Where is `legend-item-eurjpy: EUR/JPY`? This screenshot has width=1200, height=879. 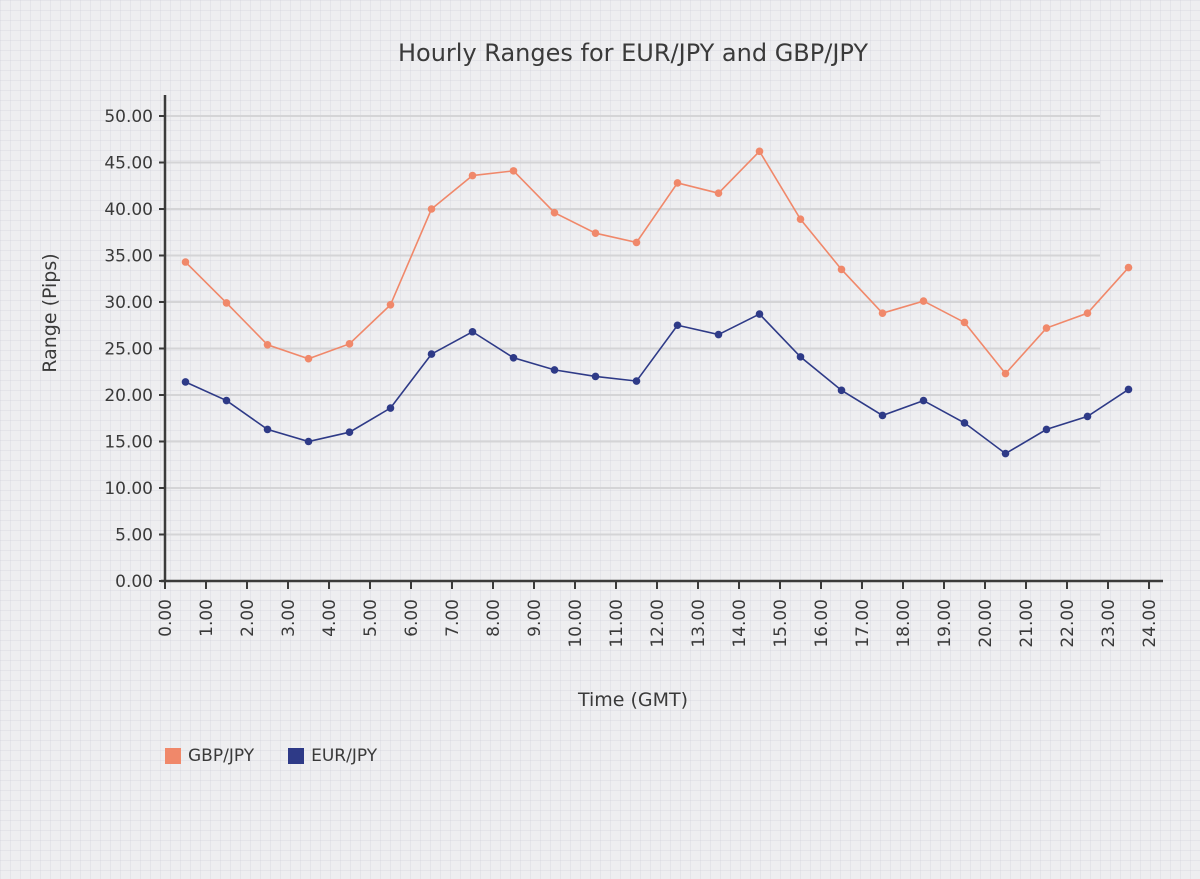
legend-item-eurjpy: EUR/JPY is located at coordinates (332, 756).